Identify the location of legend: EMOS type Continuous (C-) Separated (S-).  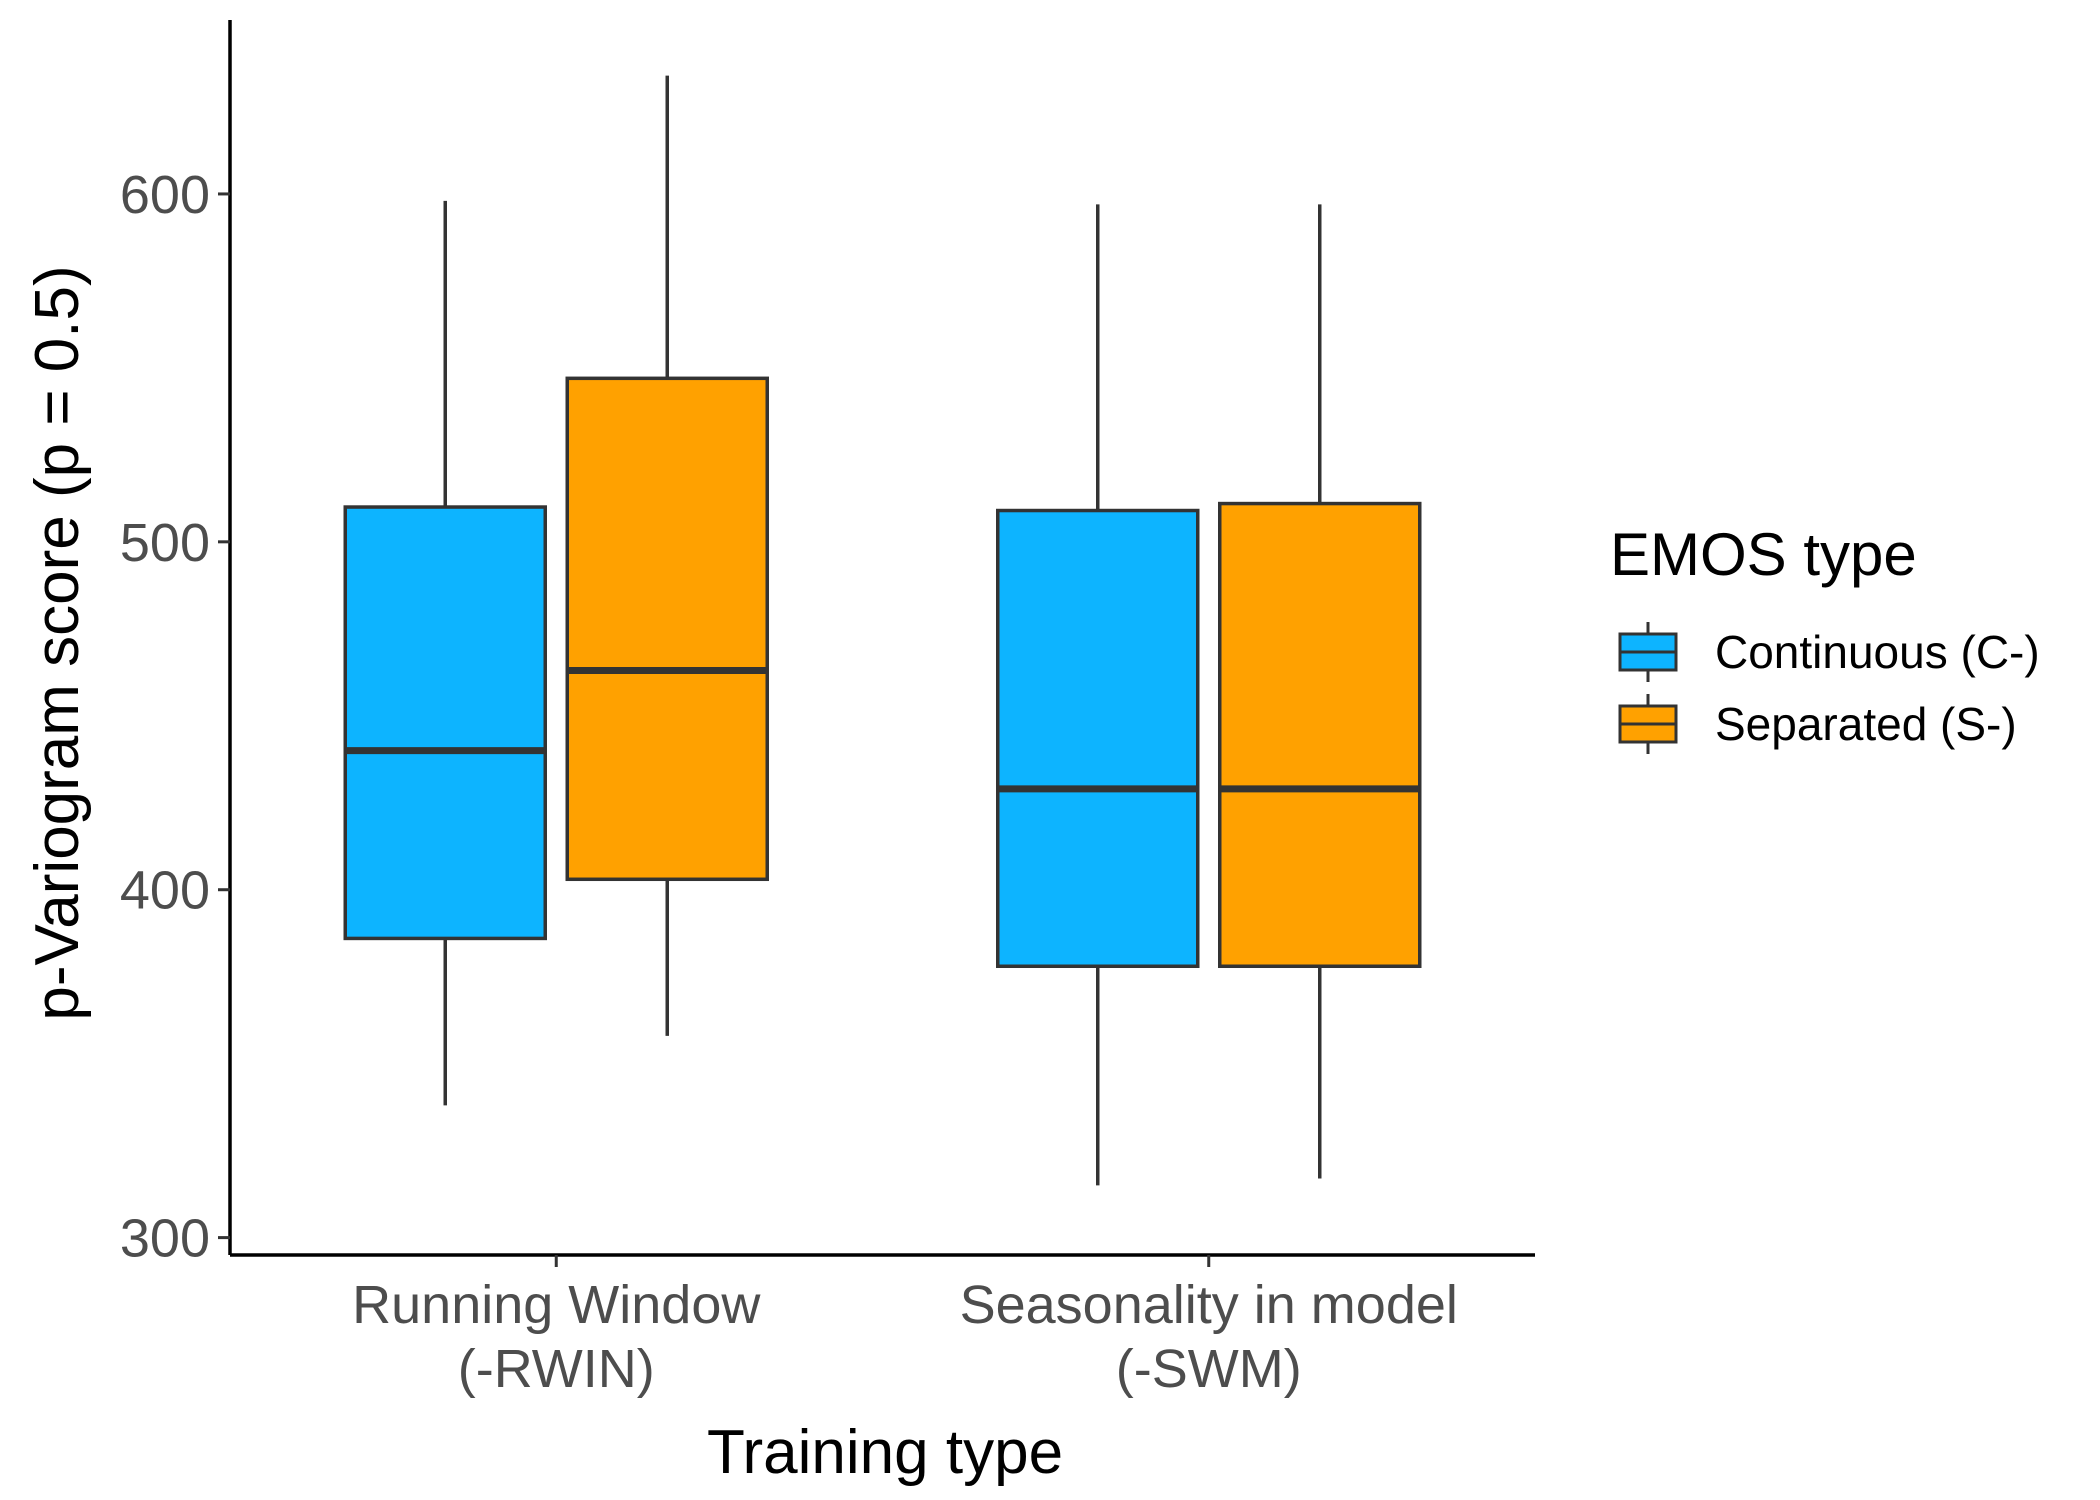
(1825, 637).